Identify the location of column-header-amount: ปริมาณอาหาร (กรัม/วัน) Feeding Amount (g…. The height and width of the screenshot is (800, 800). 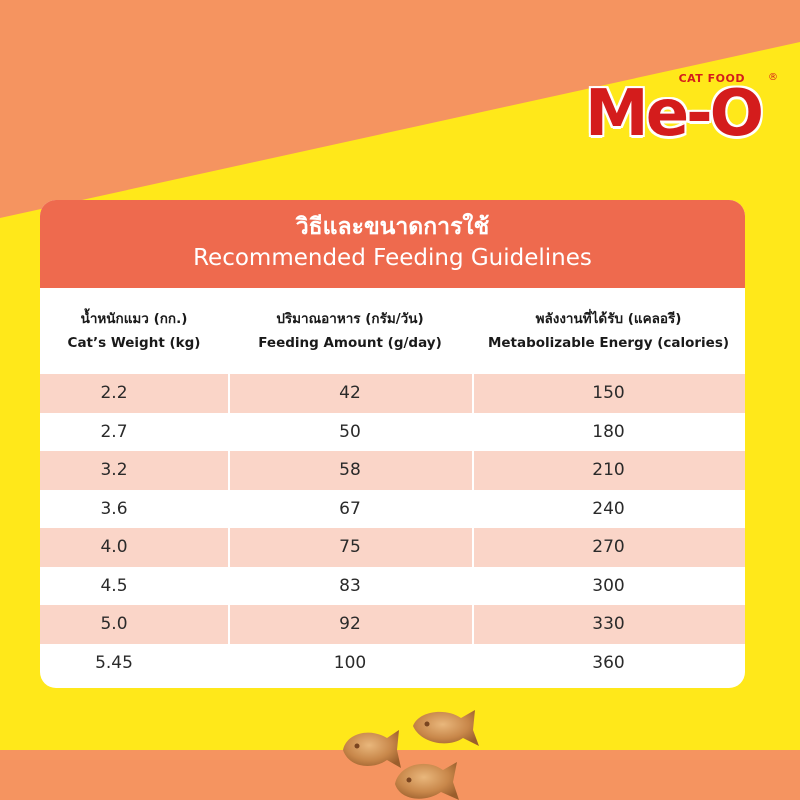
(350, 331).